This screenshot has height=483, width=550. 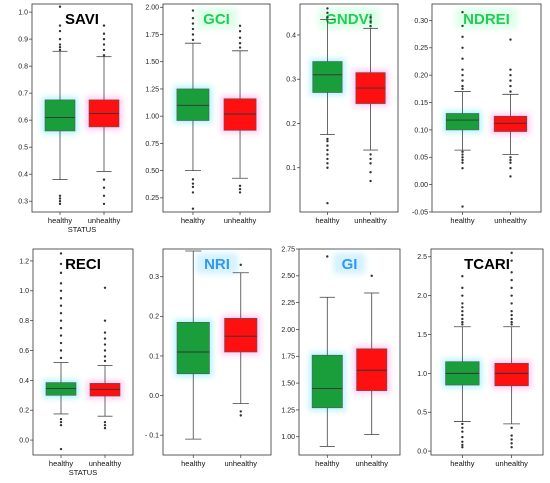 What do you see at coordinates (288, 384) in the screenshot?
I see `y-tick-label: 1.50` at bounding box center [288, 384].